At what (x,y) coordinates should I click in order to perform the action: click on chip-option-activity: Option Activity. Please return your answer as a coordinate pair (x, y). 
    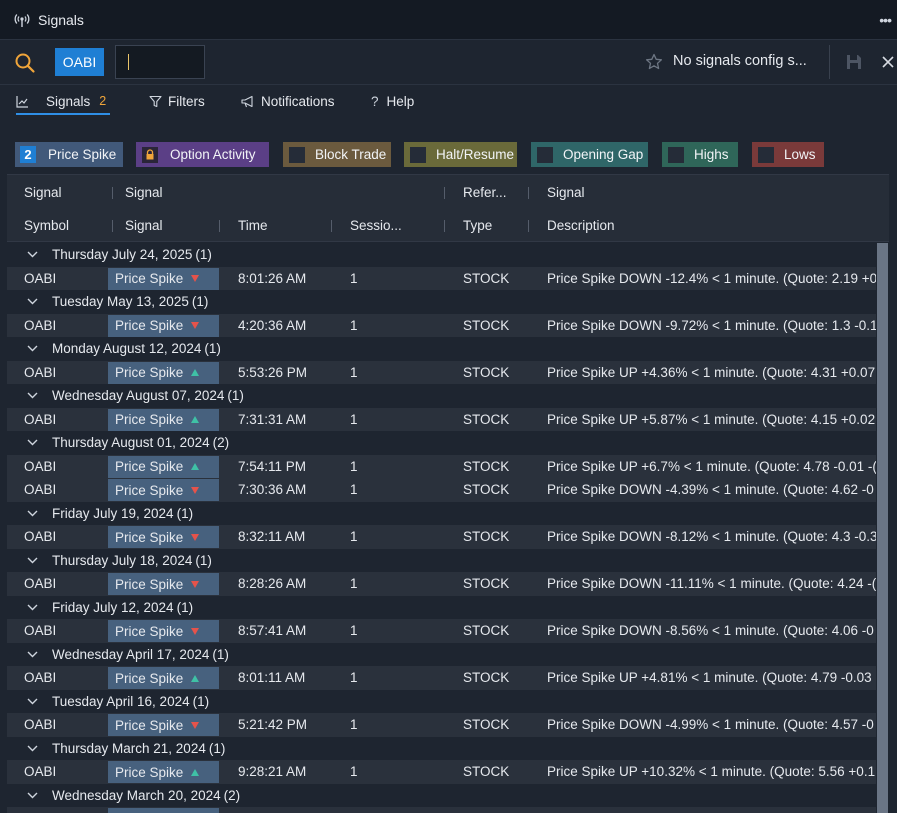
    Looking at the image, I should click on (202, 154).